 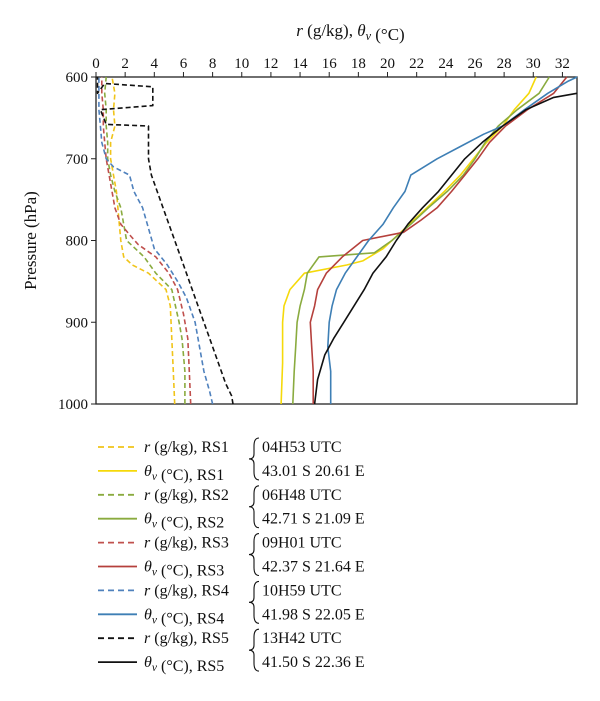 I want to click on x-tick-label: 18, so click(x=358, y=64).